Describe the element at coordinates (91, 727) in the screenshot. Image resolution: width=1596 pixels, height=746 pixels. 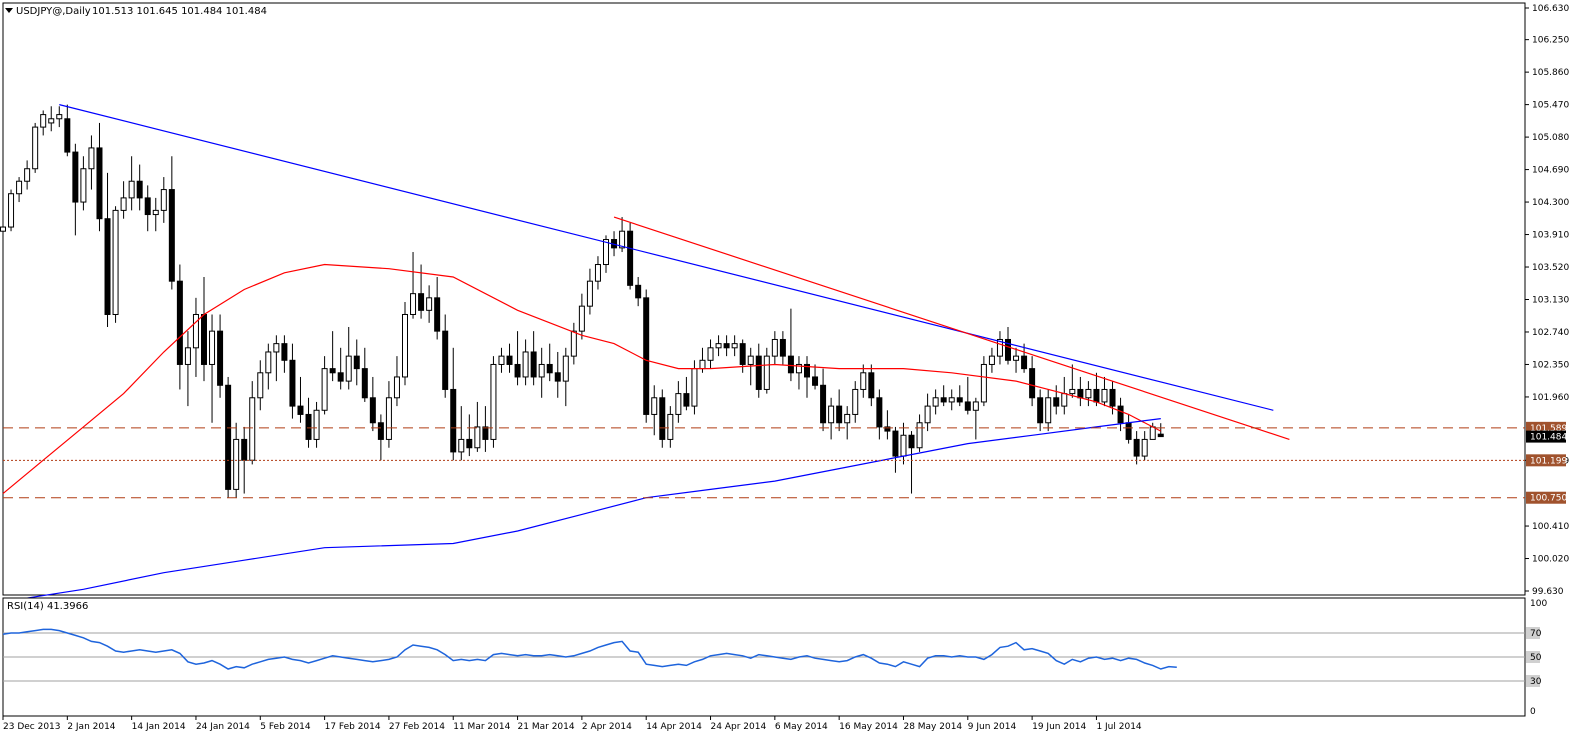
I see `time-tick-label: 2 Jan 2014` at that location.